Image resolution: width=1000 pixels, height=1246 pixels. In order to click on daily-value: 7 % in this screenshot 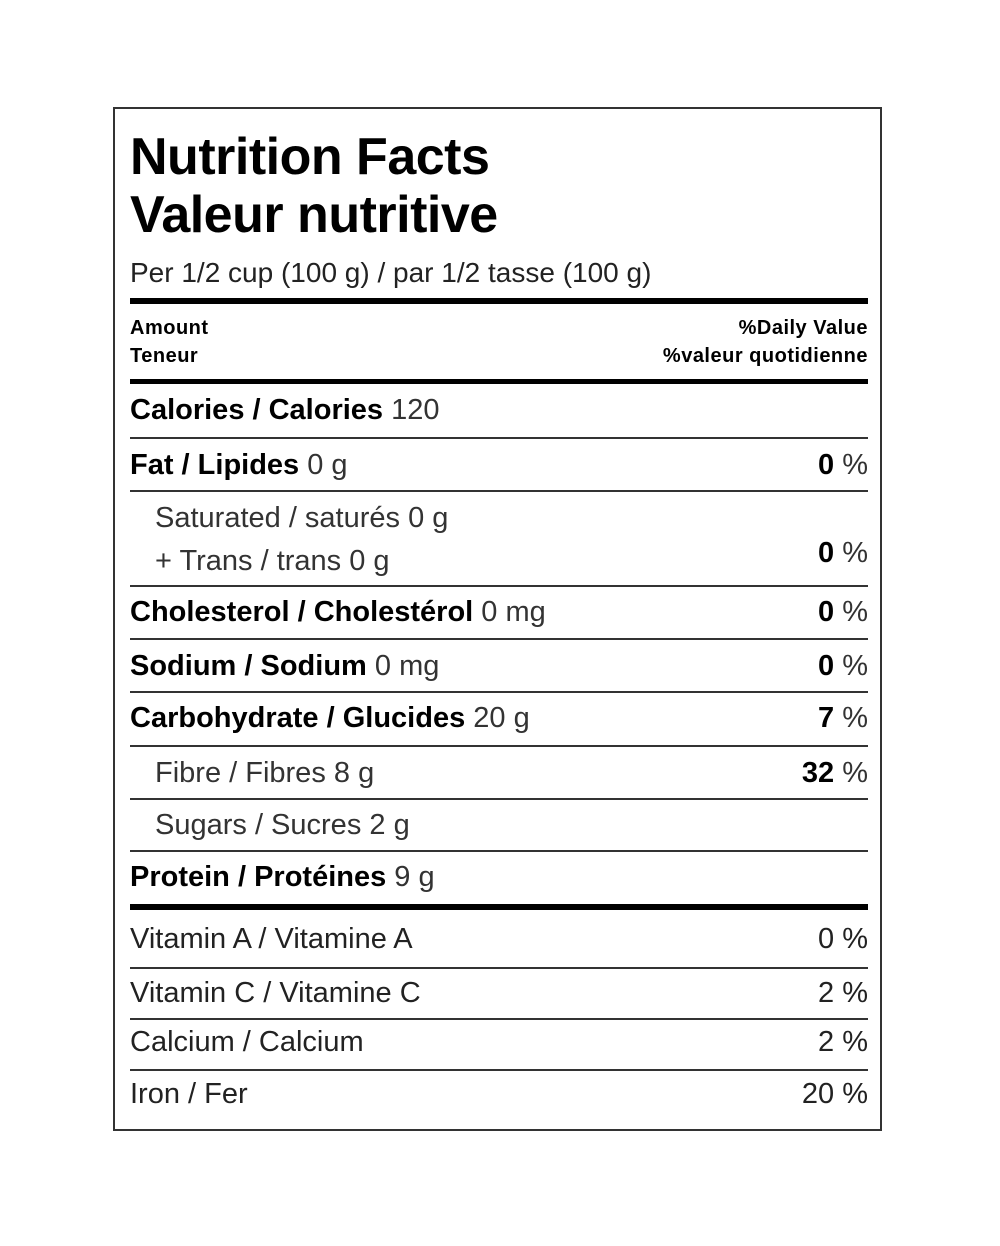, I will do `click(843, 718)`.